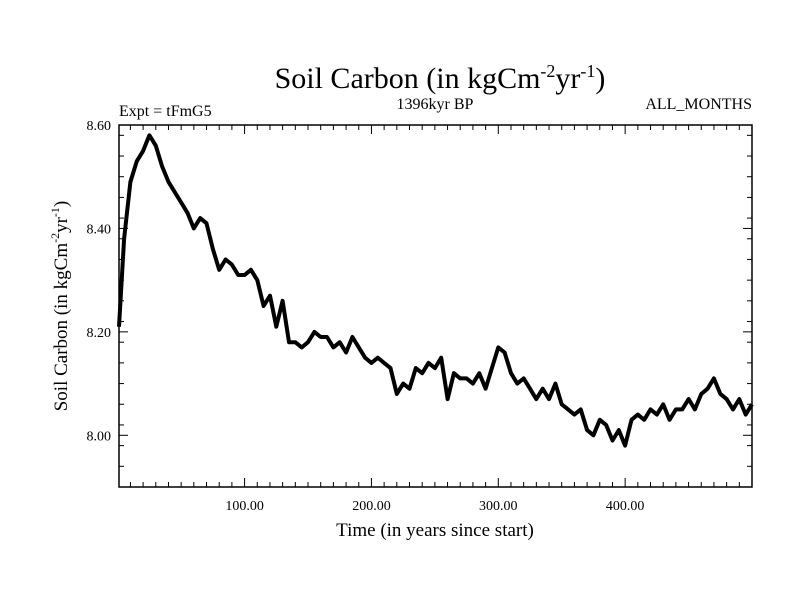  Describe the element at coordinates (625, 506) in the screenshot. I see `x-tick-label: 400.00` at that location.